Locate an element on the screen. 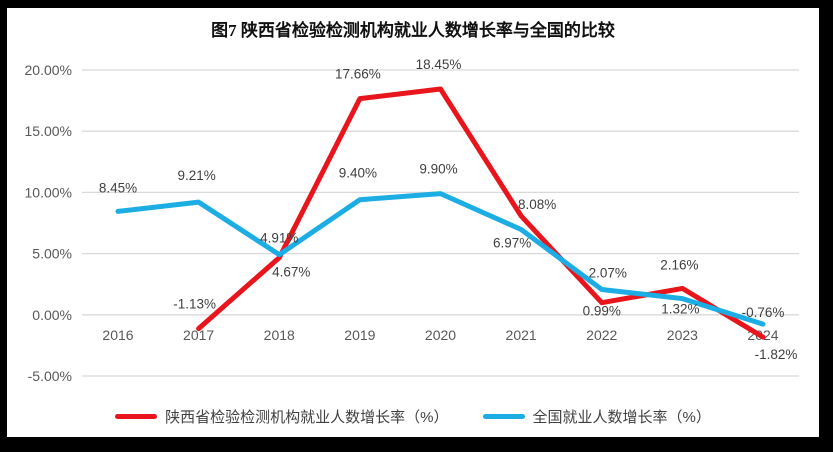 The width and height of the screenshot is (833, 452). data-point-label: 4.91% is located at coordinates (279, 238).